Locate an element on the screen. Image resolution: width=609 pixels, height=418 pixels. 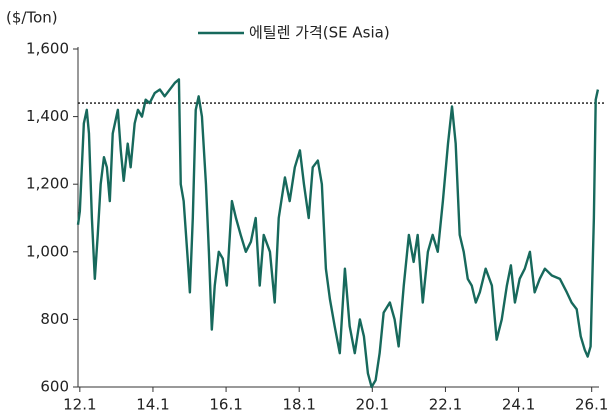
legend-label: 에틸렌 가격(SE Asia) is located at coordinates (319, 33).